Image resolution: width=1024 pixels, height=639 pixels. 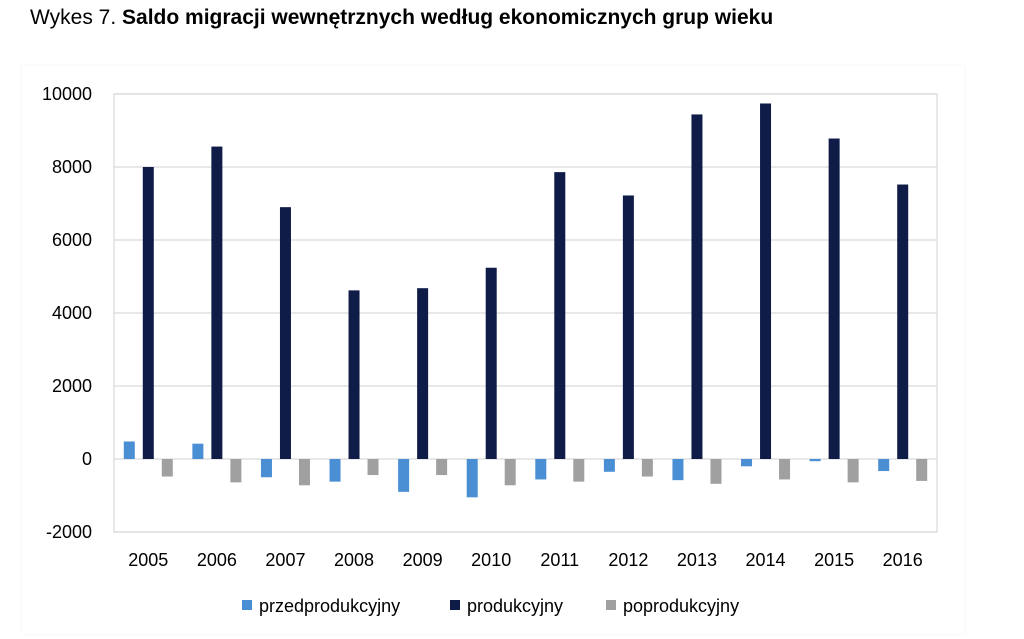 I want to click on bar-poprodukcyjny-2006, so click(x=236, y=471).